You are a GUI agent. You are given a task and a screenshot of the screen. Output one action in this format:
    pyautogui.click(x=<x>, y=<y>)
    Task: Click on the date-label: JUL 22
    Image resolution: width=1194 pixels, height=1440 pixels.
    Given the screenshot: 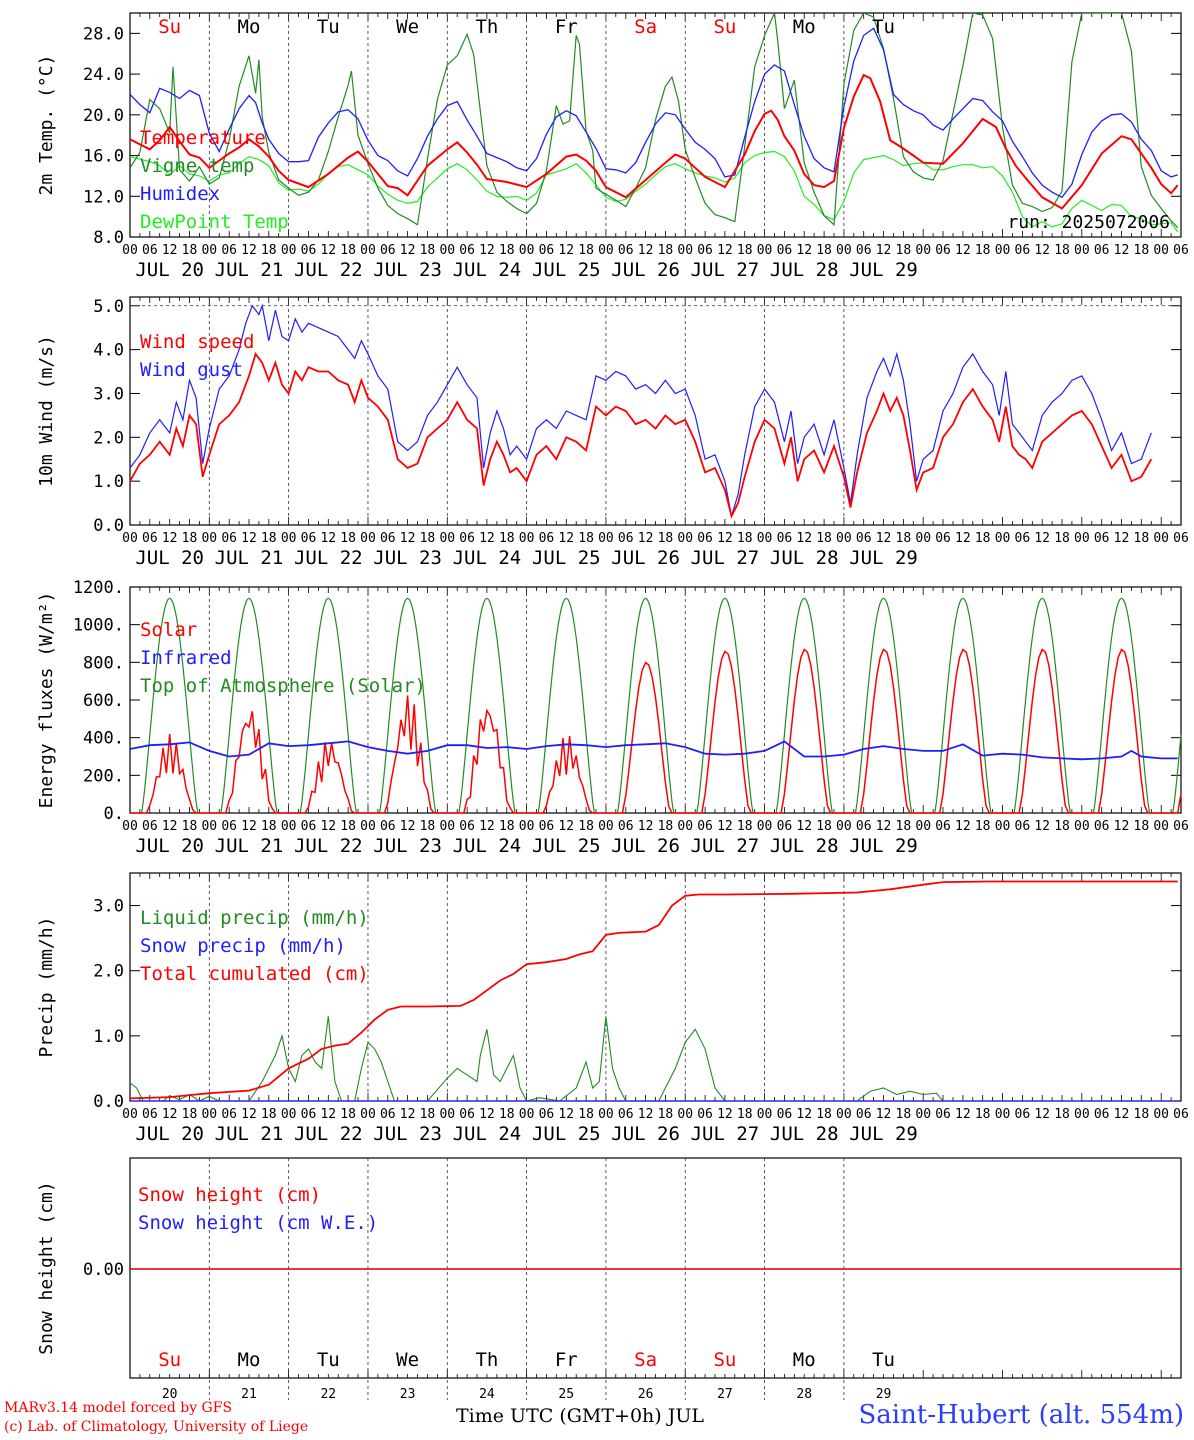 What is the action you would take?
    pyautogui.click(x=328, y=846)
    